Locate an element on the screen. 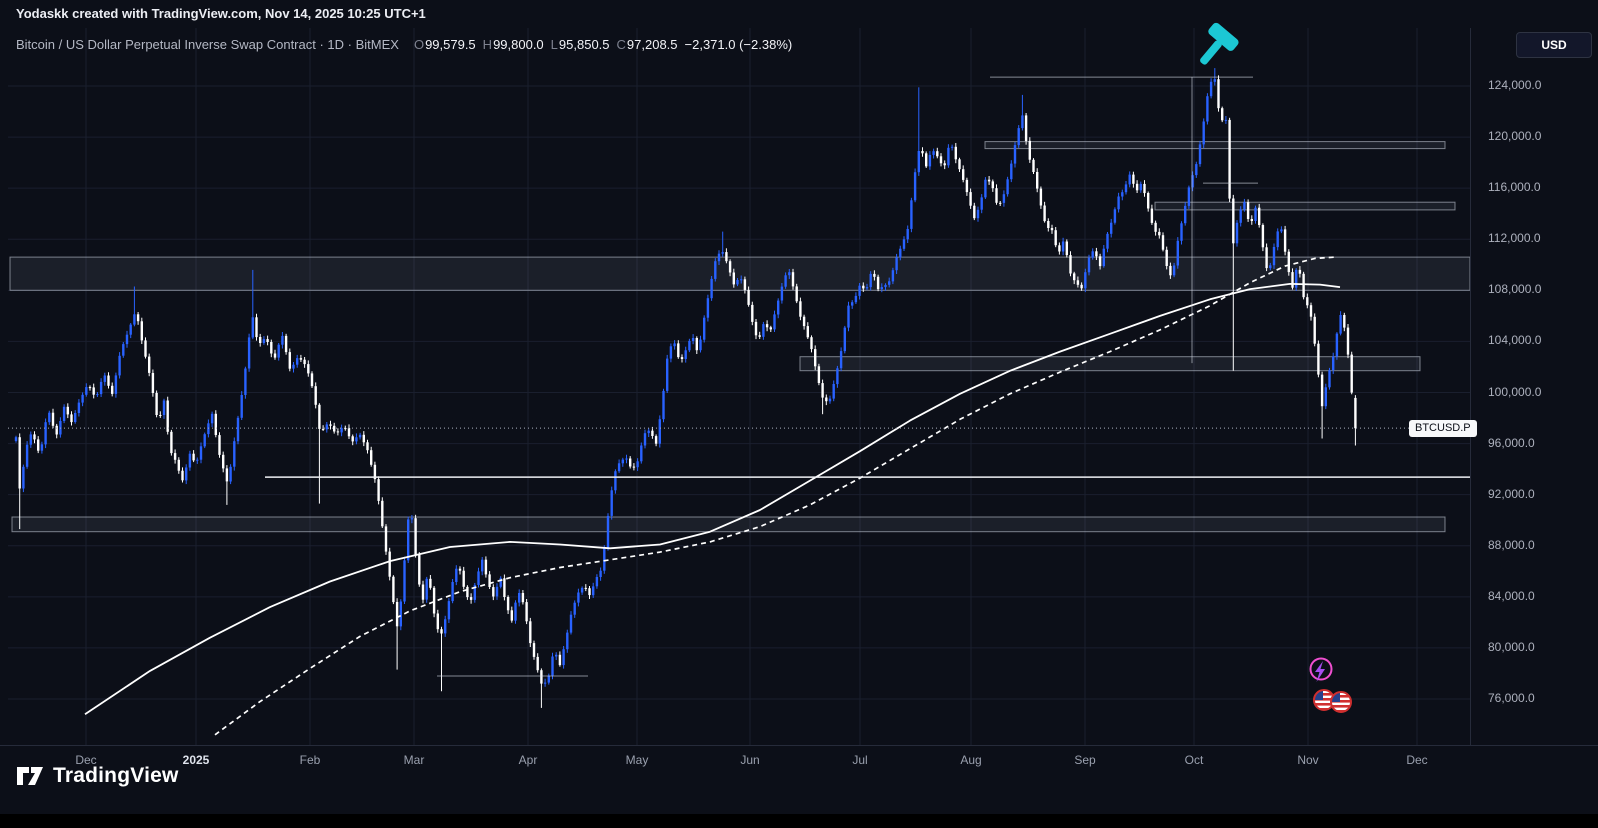  price-axis-label: 112,000.0 is located at coordinates (1514, 238).